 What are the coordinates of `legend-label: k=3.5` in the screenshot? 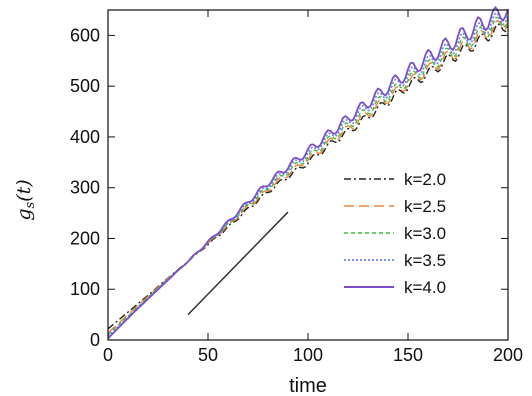 It's located at (425, 260).